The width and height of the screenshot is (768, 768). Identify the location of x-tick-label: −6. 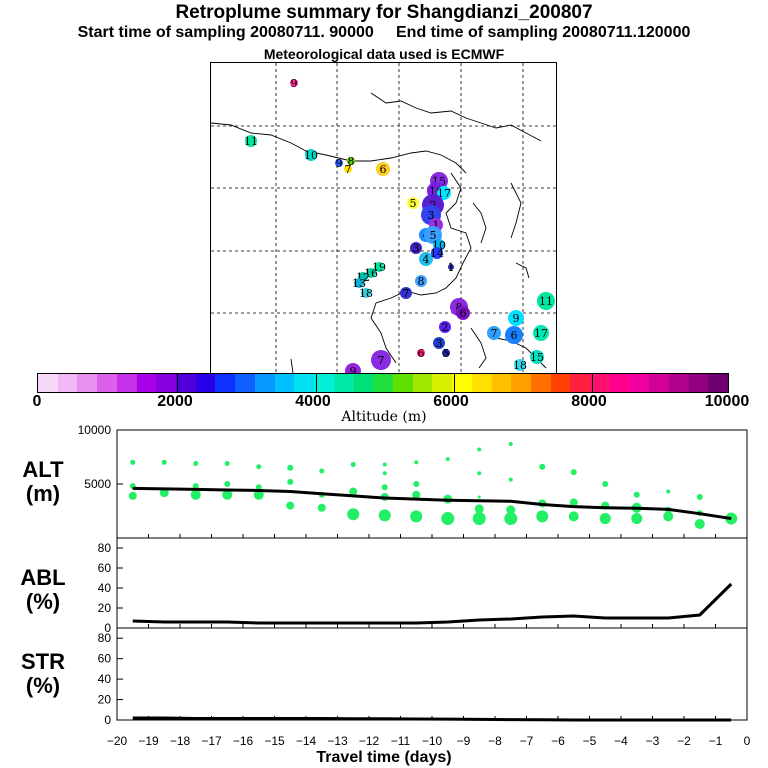
(558, 741).